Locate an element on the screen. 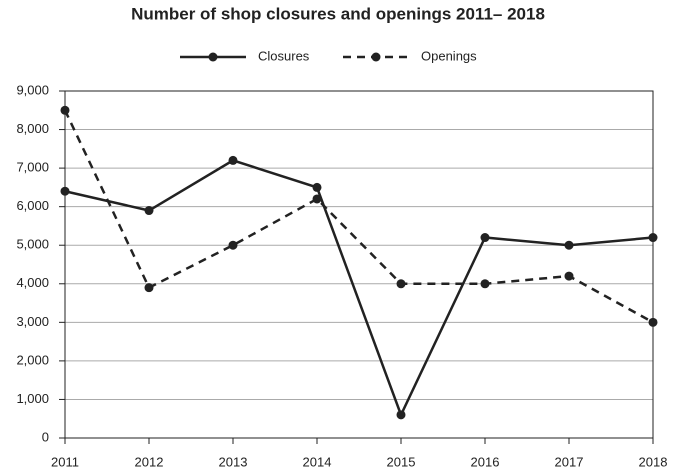  y-tick-label: 4,000 is located at coordinates (32, 282).